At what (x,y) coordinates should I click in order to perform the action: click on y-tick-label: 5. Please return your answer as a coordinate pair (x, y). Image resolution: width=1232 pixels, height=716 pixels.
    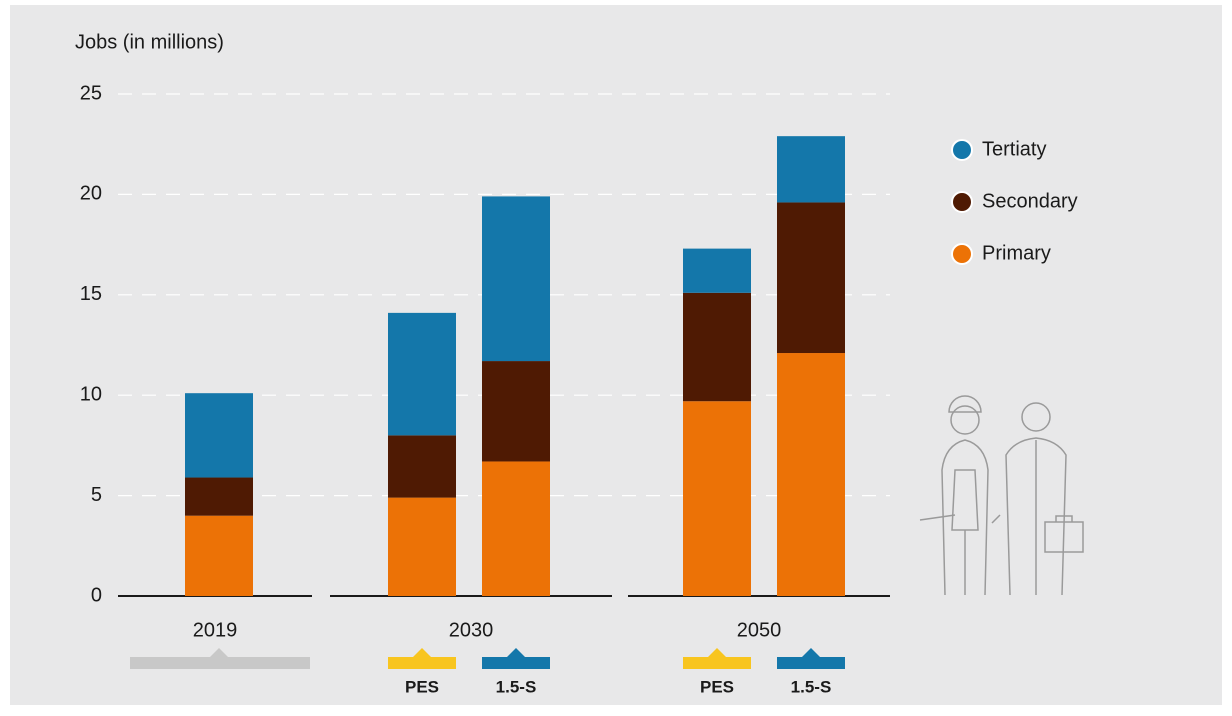
    Looking at the image, I should click on (96, 495).